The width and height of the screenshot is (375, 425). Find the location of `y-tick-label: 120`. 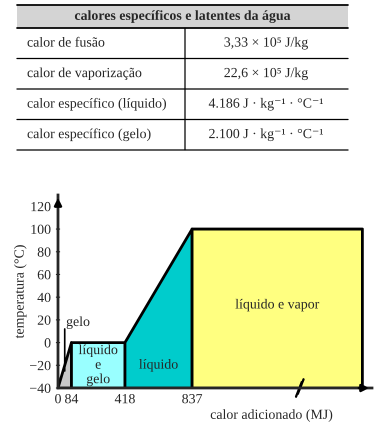

y-tick-label: 120 is located at coordinates (41, 207).